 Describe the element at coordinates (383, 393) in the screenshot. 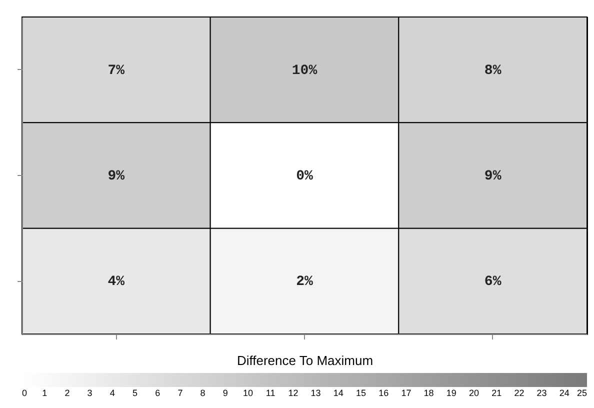

I see `color-bar-label: 16` at that location.